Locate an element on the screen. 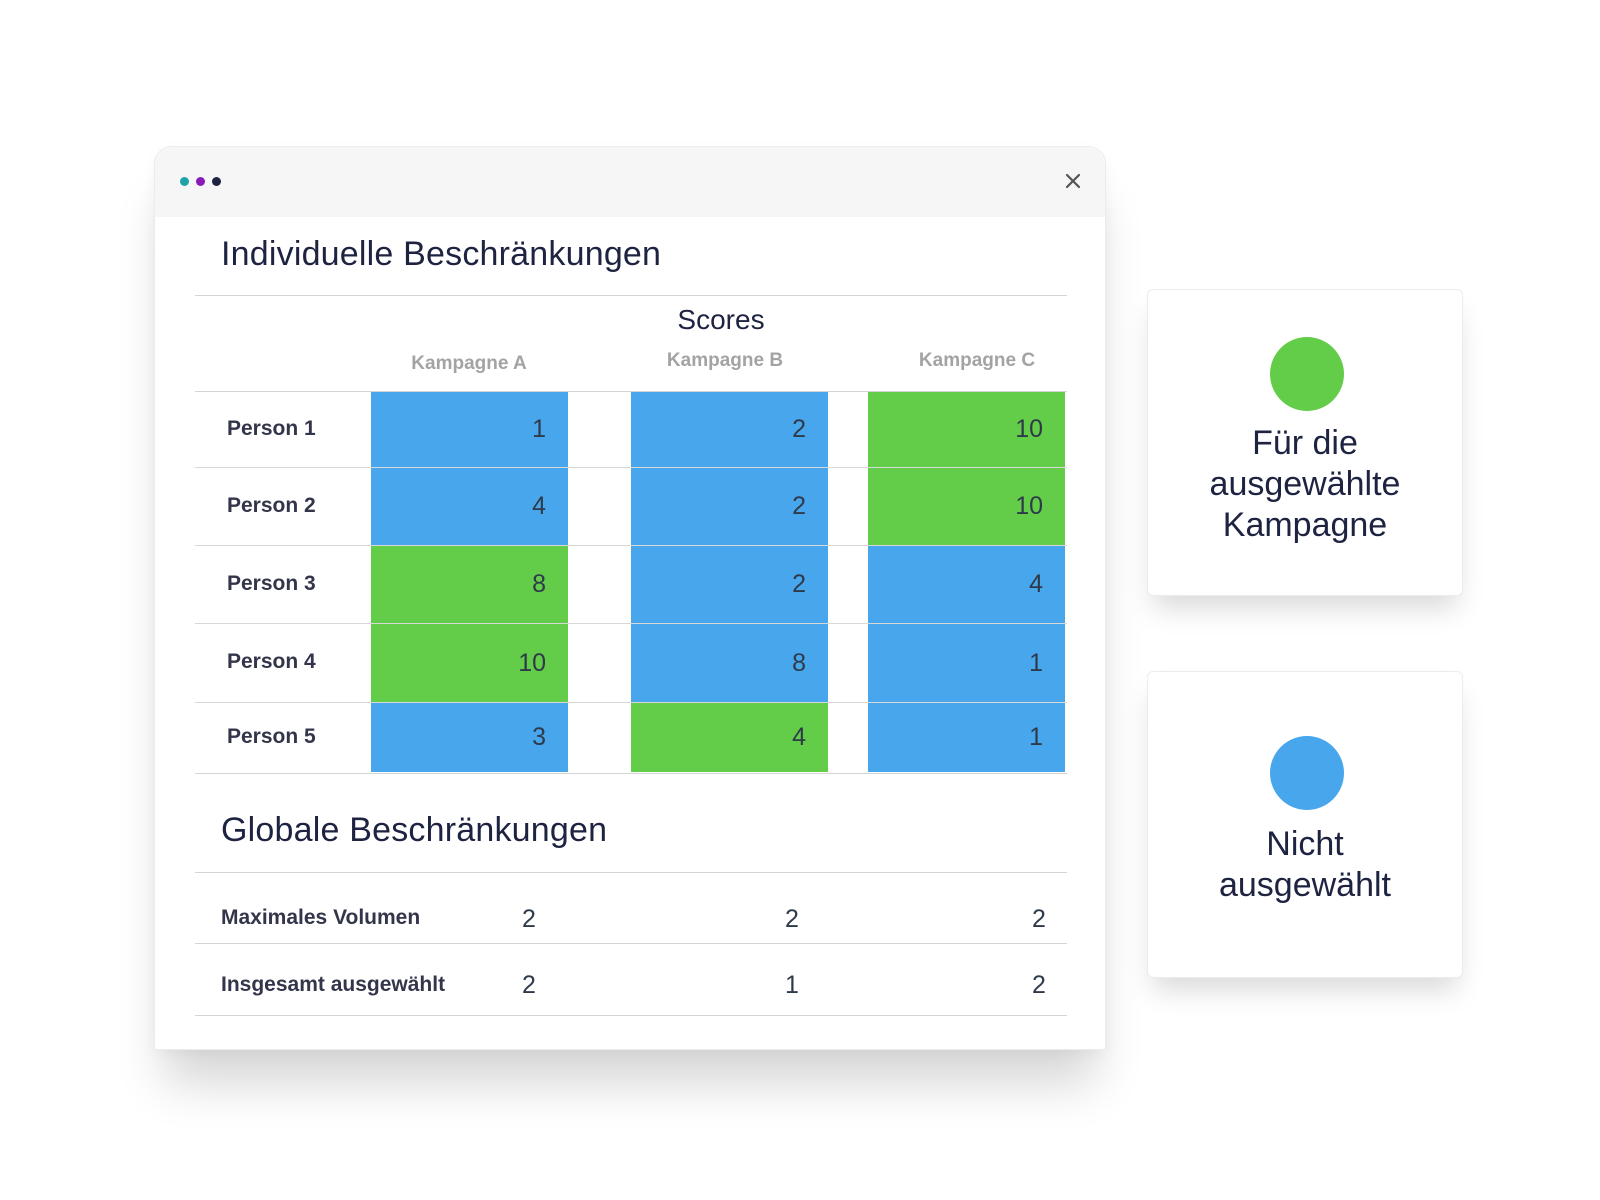  legend-text-selected: Für die ausgewählte Kampagne is located at coordinates (1305, 484).